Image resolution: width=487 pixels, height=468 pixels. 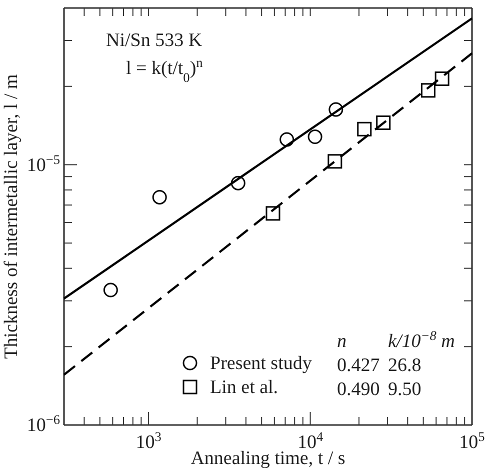 I want to click on annotation: 0.427, so click(x=358, y=365).